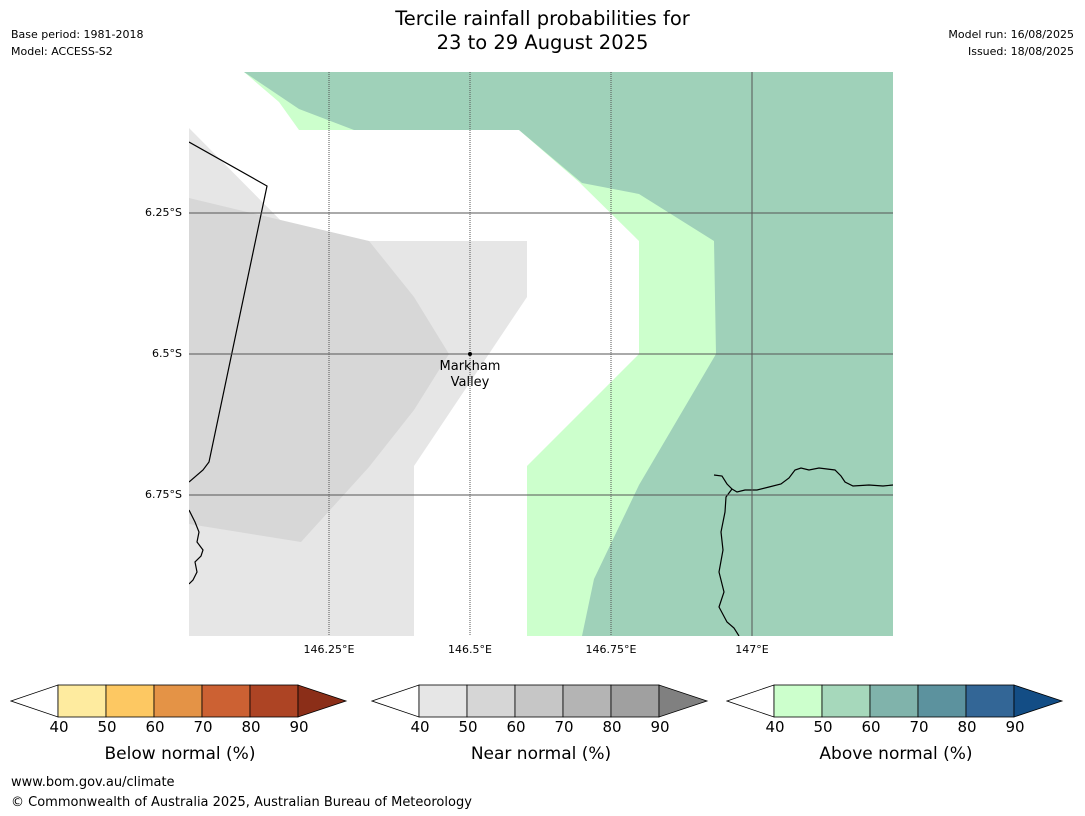  Describe the element at coordinates (1015, 727) in the screenshot. I see `cb-above-tick-90: 90` at that location.